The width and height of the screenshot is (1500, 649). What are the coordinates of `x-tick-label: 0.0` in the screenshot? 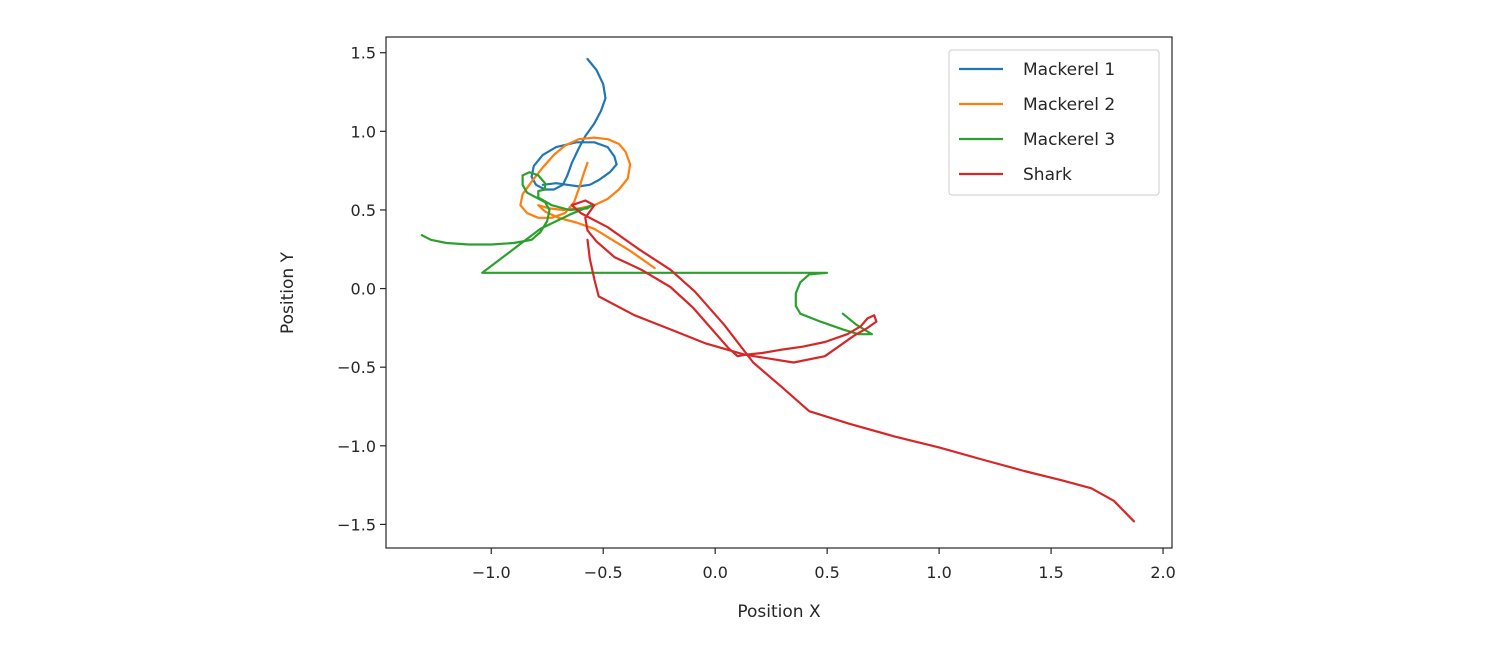 It's located at (714, 572).